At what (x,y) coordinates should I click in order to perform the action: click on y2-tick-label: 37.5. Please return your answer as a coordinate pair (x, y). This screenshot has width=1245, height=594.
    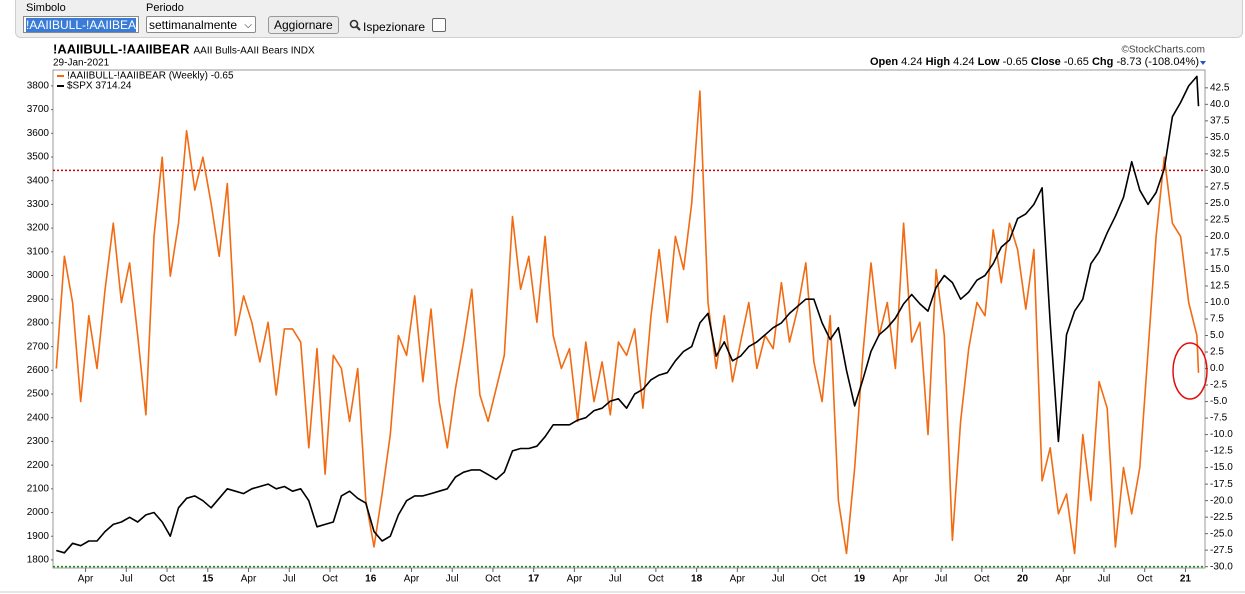
    Looking at the image, I should click on (1220, 120).